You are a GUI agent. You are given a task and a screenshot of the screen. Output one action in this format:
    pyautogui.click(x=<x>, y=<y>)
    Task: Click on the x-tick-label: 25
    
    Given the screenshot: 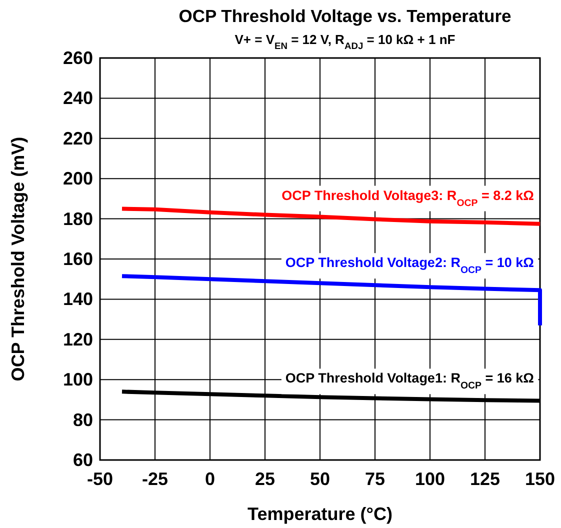 What is the action you would take?
    pyautogui.click(x=265, y=479)
    